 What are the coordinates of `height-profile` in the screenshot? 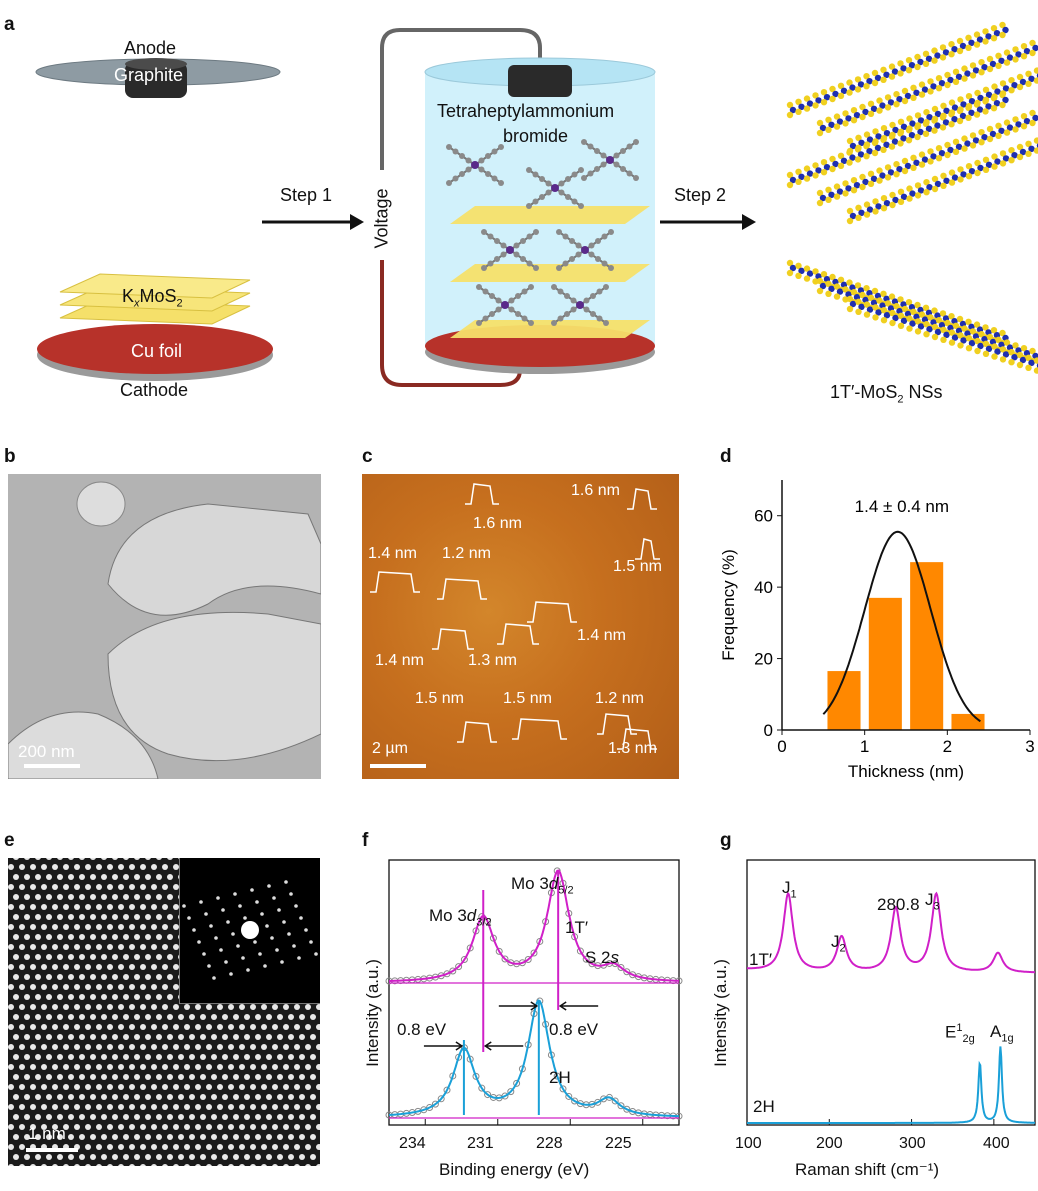 It's located at (539, 729).